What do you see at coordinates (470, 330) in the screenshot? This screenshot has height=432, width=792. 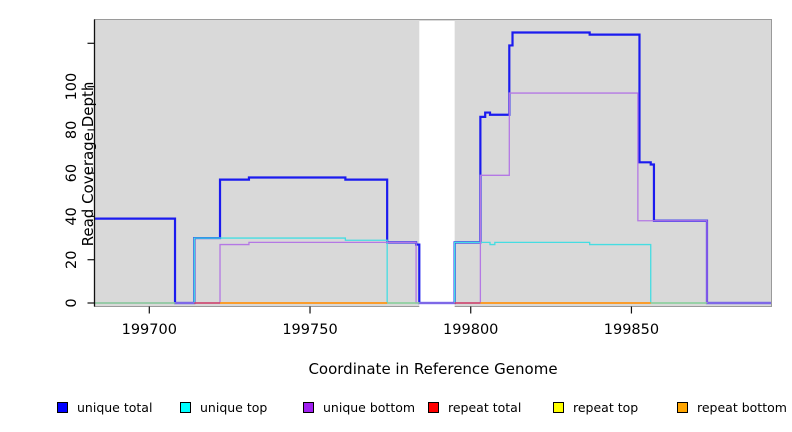 I see `x-tick-label: 199800` at bounding box center [470, 330].